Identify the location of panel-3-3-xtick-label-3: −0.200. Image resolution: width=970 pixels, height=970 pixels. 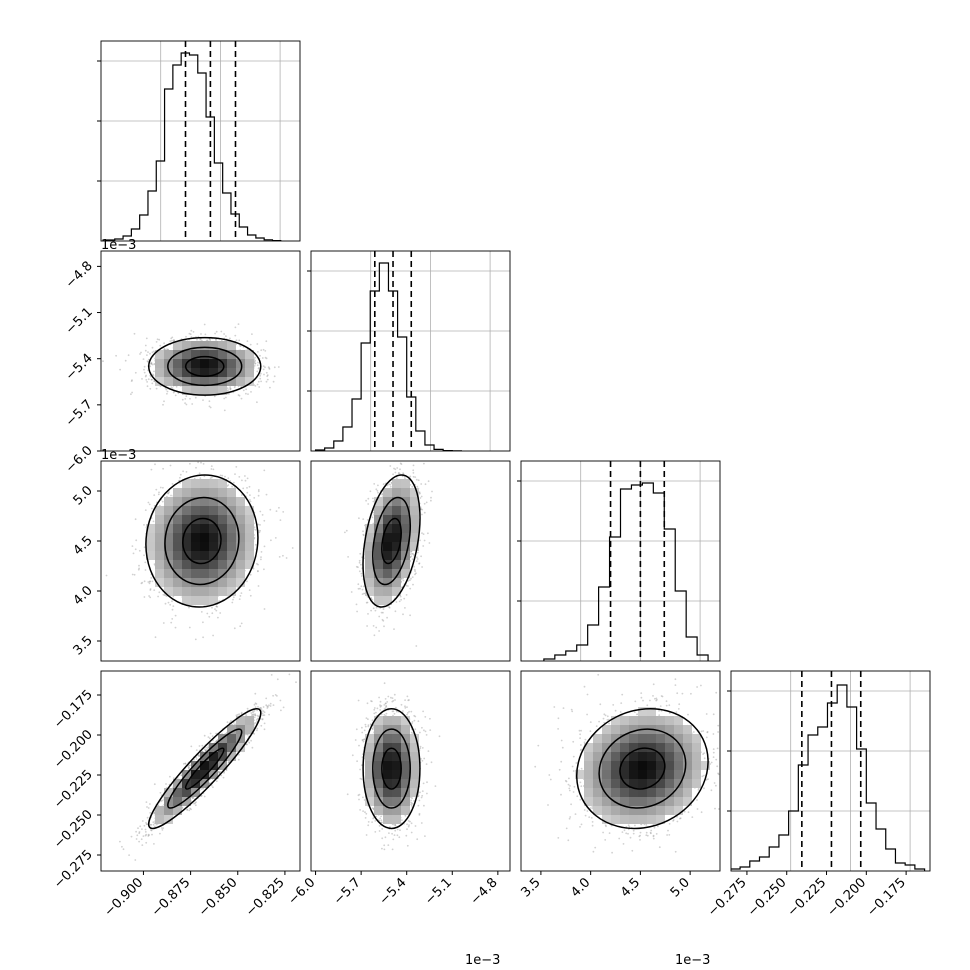
(847, 897).